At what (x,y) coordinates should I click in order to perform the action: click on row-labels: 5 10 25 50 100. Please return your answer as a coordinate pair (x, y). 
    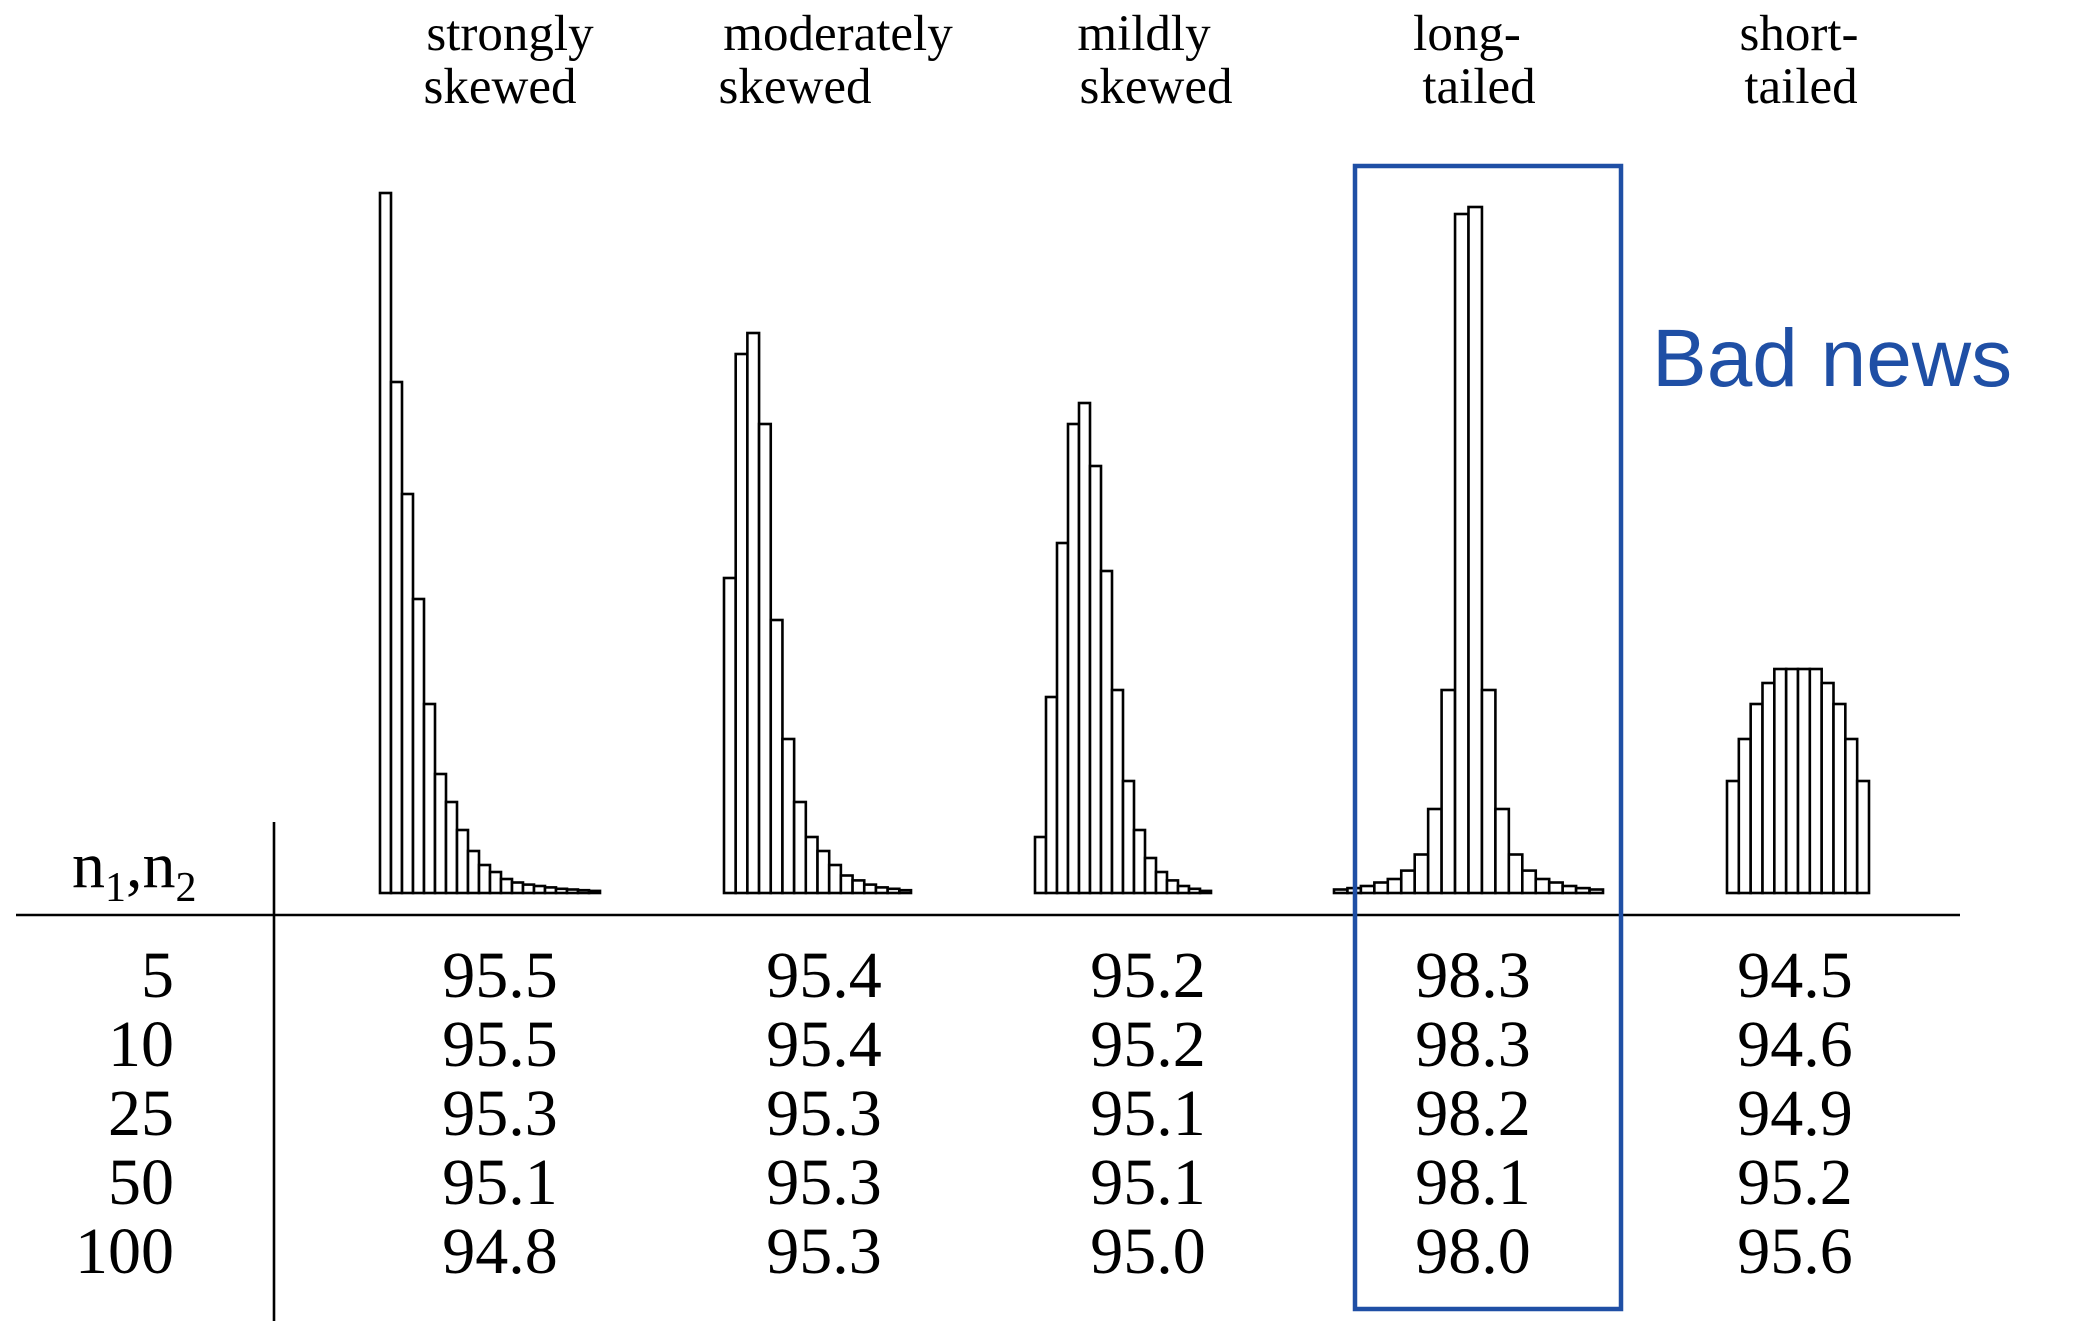
    Looking at the image, I should click on (124, 1113).